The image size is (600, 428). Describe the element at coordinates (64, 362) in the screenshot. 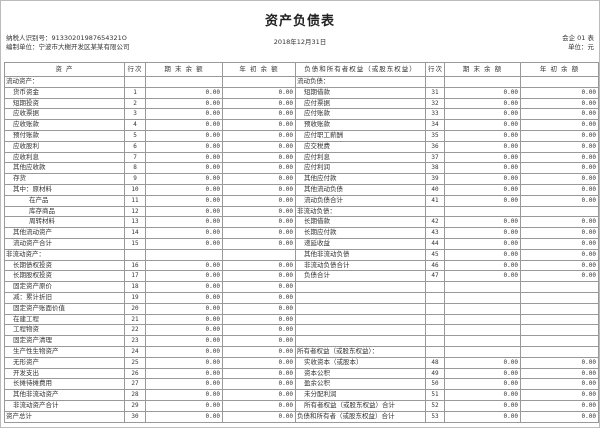

I see `asset-item-name: 无形资产` at that location.